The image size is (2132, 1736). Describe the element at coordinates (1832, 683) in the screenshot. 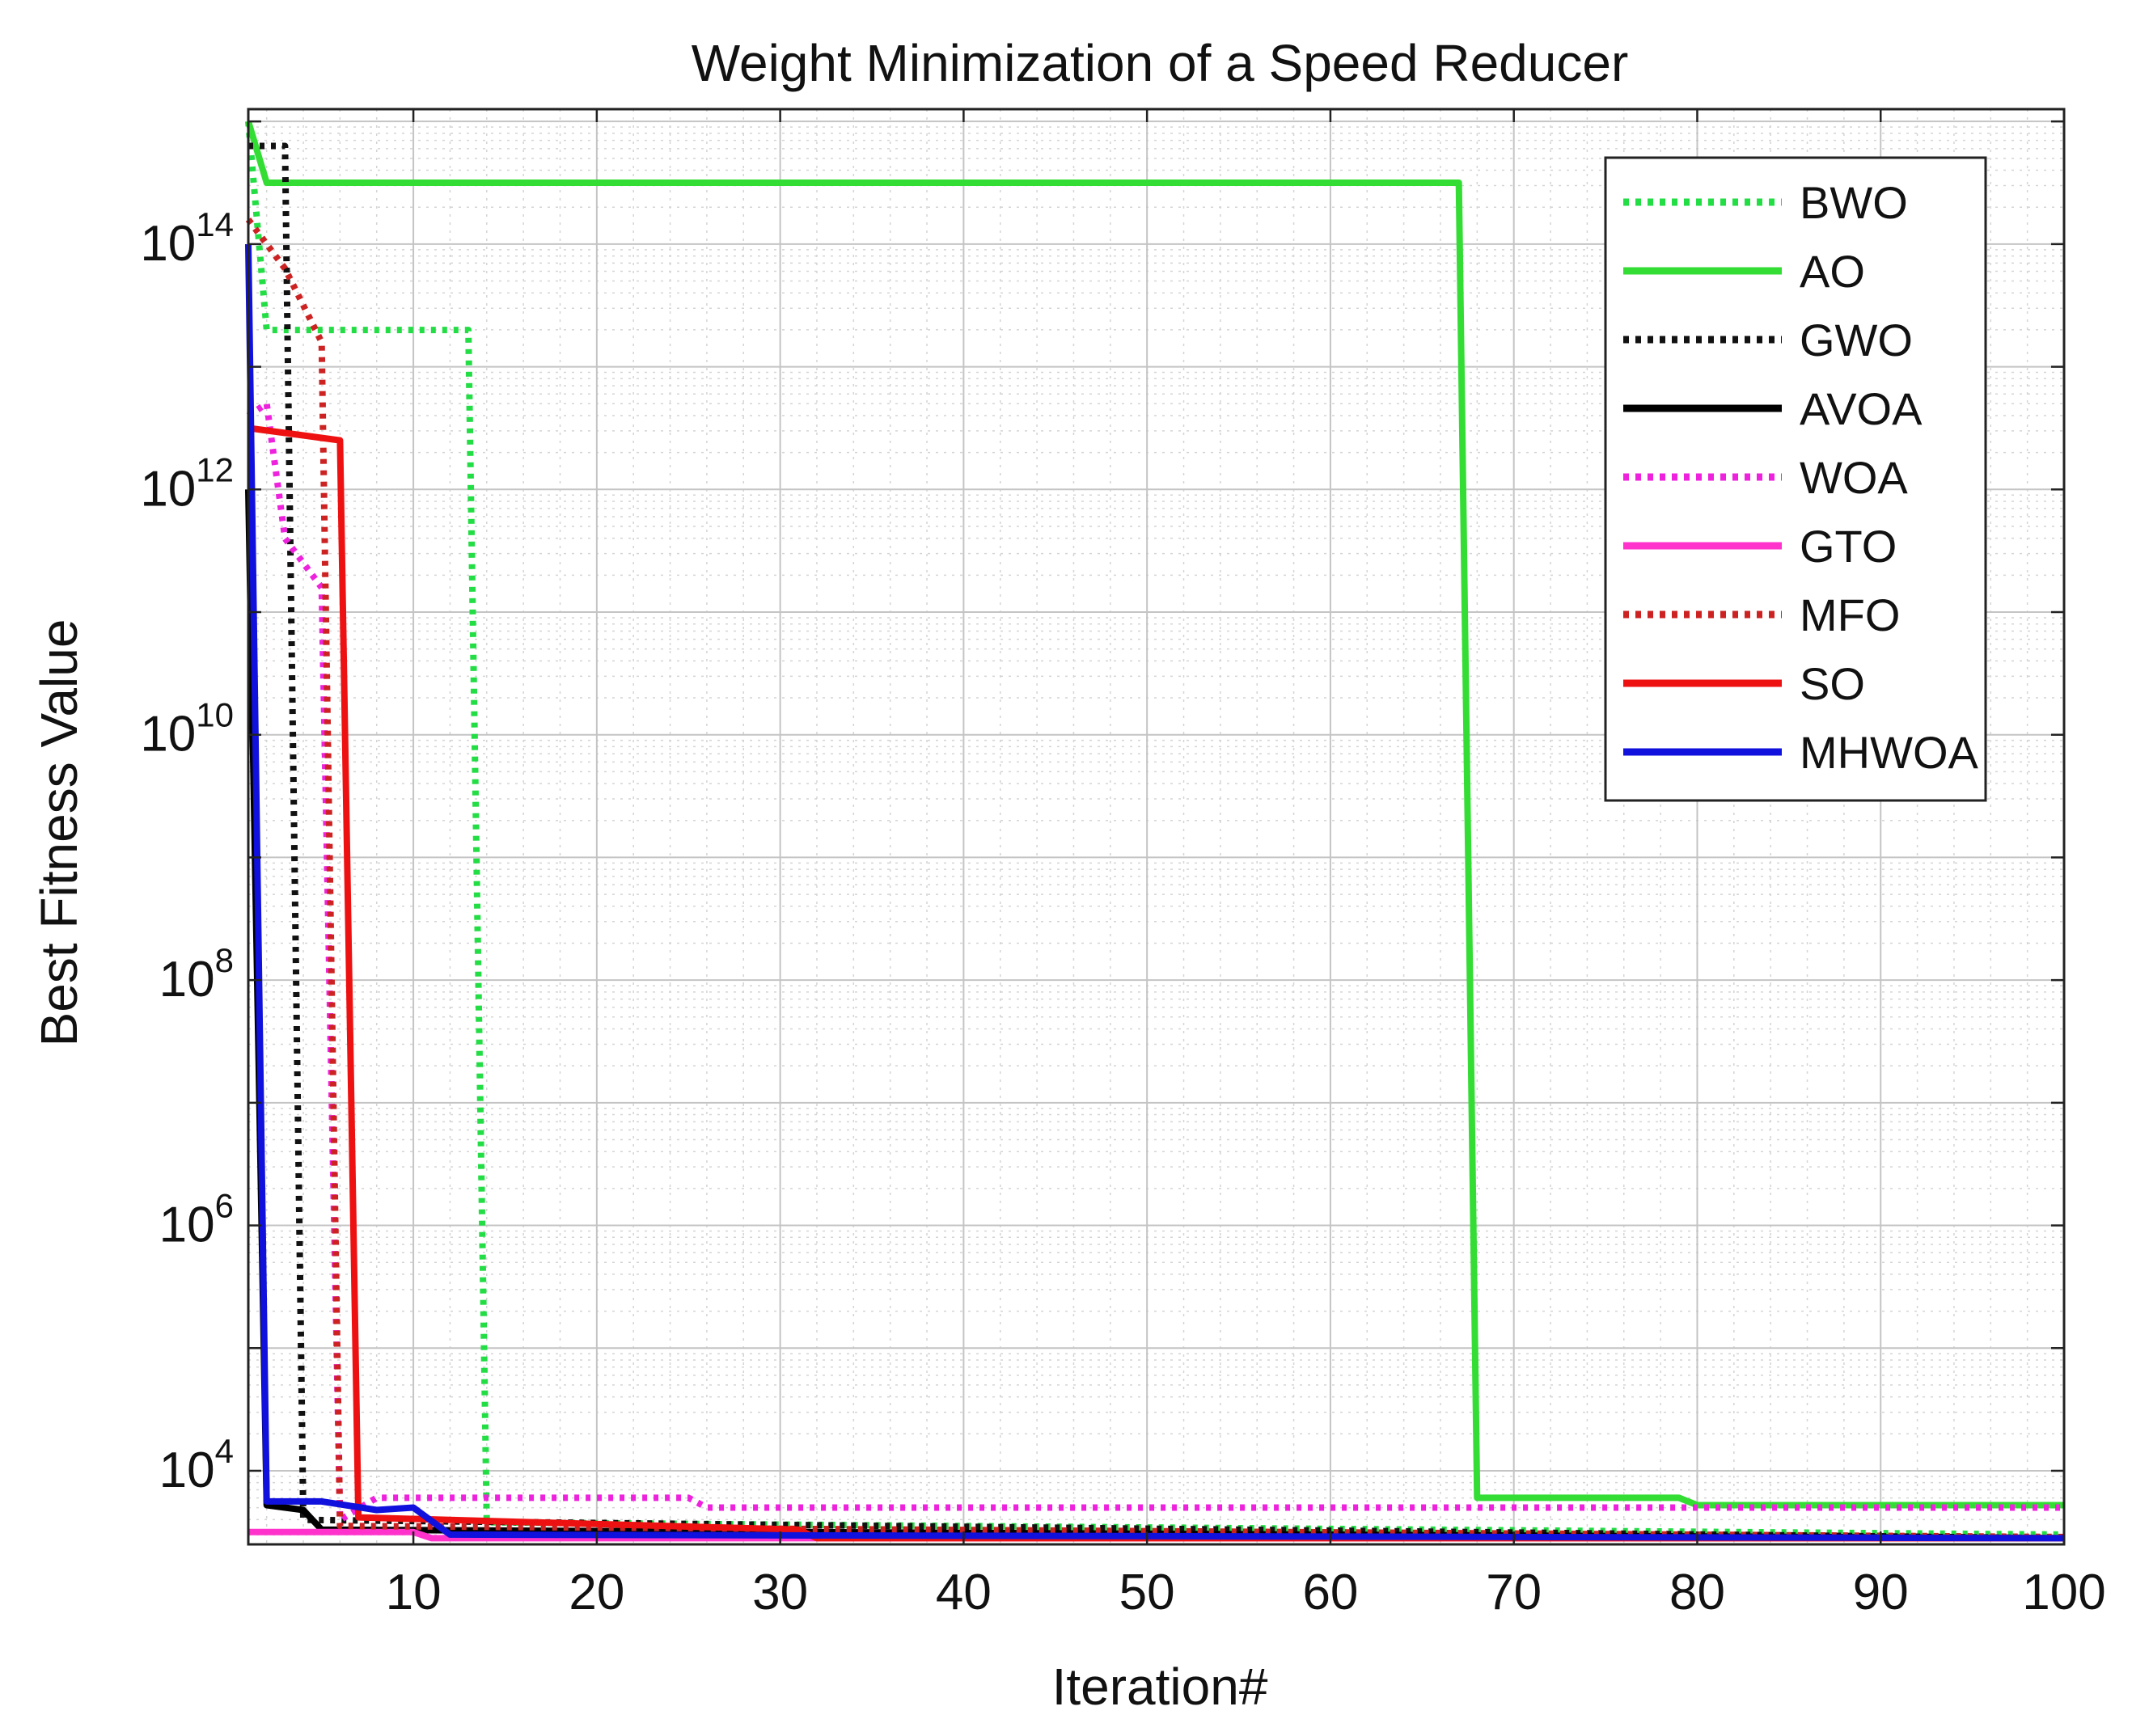

I see `legend-label-so: SO` at that location.